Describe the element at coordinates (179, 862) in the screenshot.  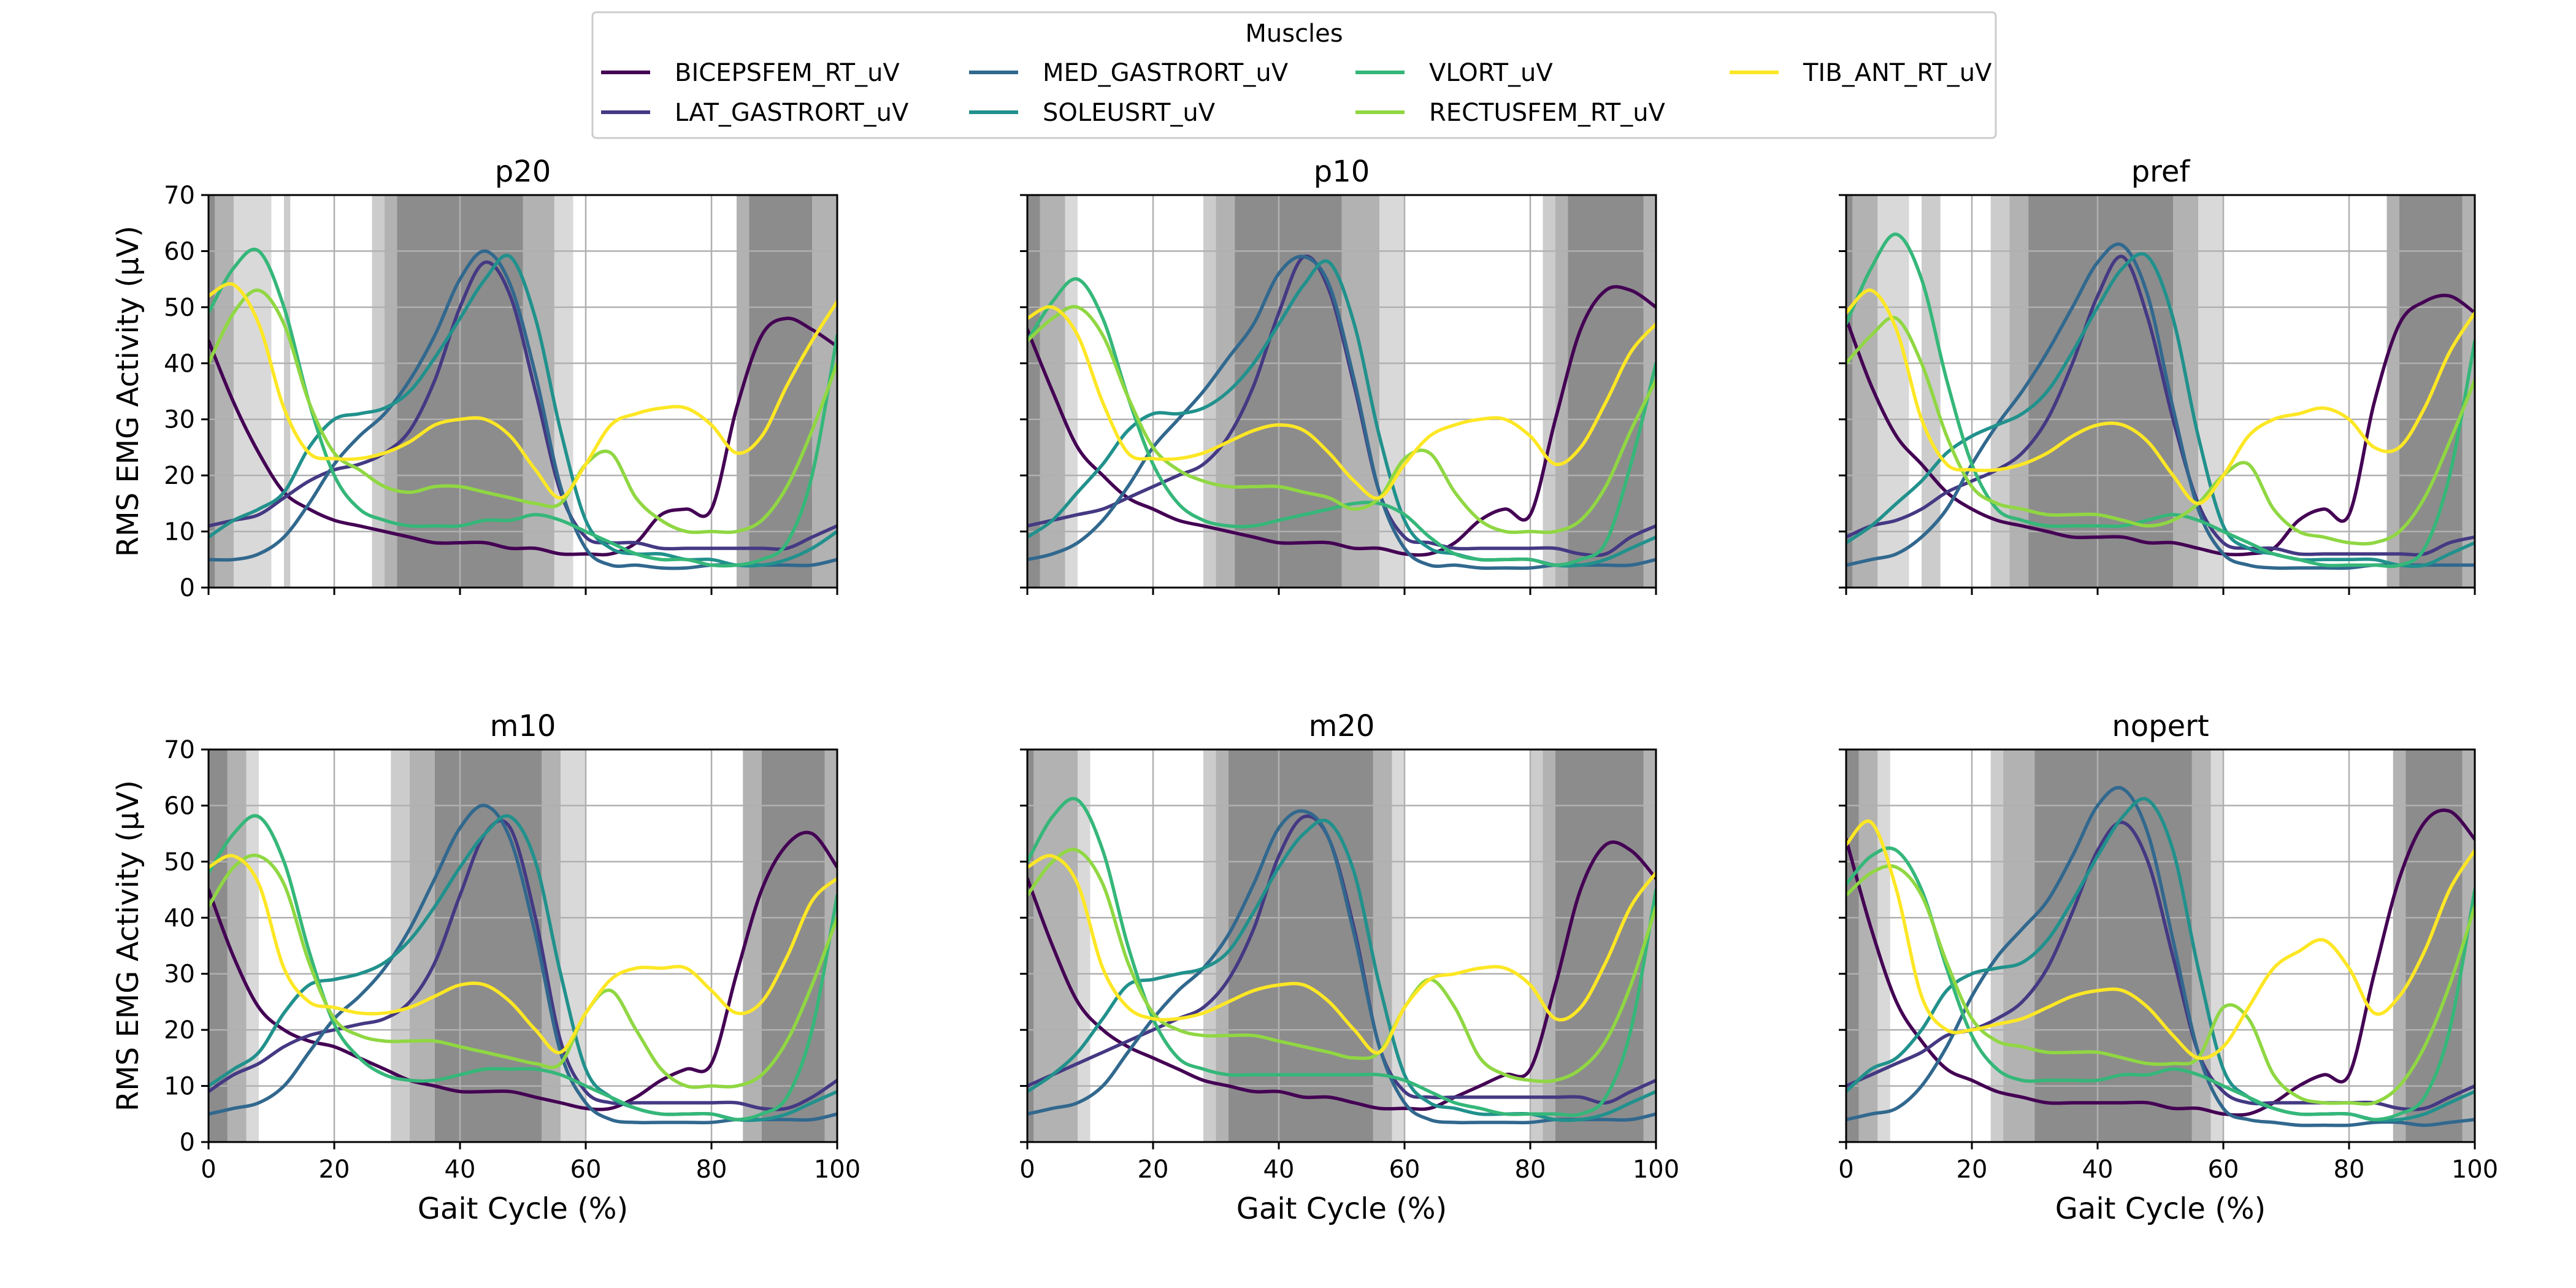
I see `y-tick-label: 50` at that location.